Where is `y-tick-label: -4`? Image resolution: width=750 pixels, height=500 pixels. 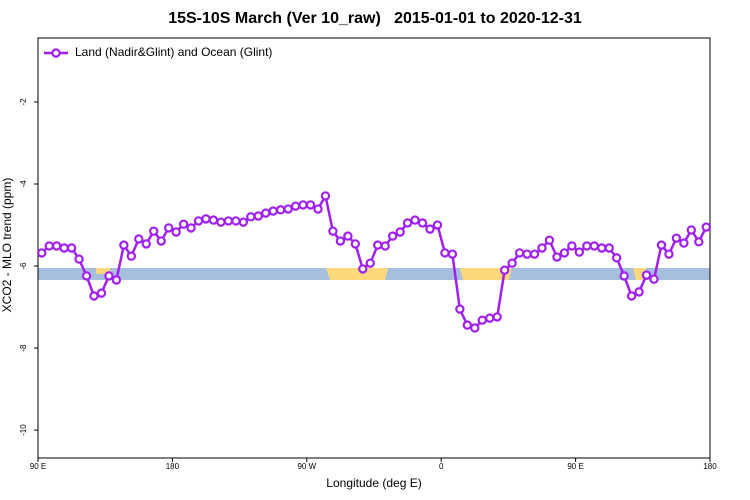
y-tick-label: -4 is located at coordinates (23, 184).